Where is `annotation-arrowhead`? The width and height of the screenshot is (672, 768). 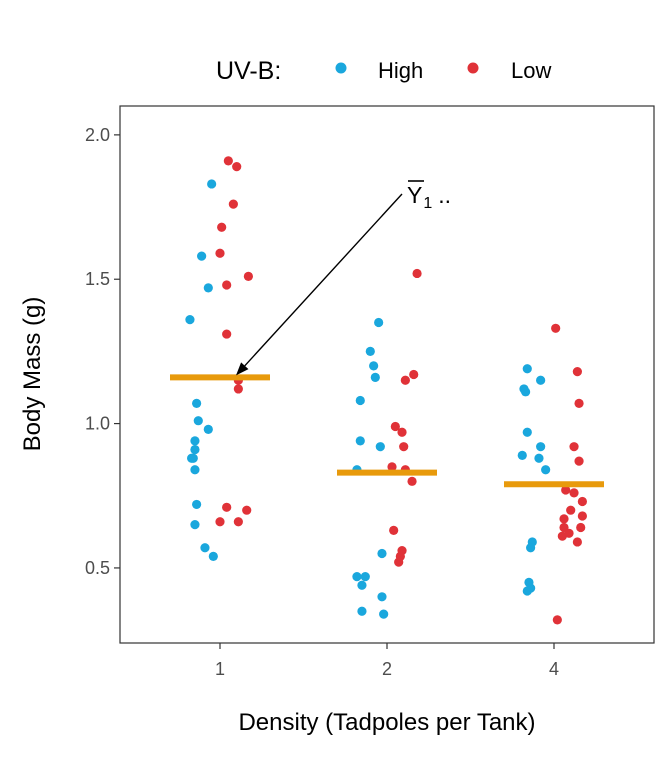 annotation-arrowhead is located at coordinates (242, 369).